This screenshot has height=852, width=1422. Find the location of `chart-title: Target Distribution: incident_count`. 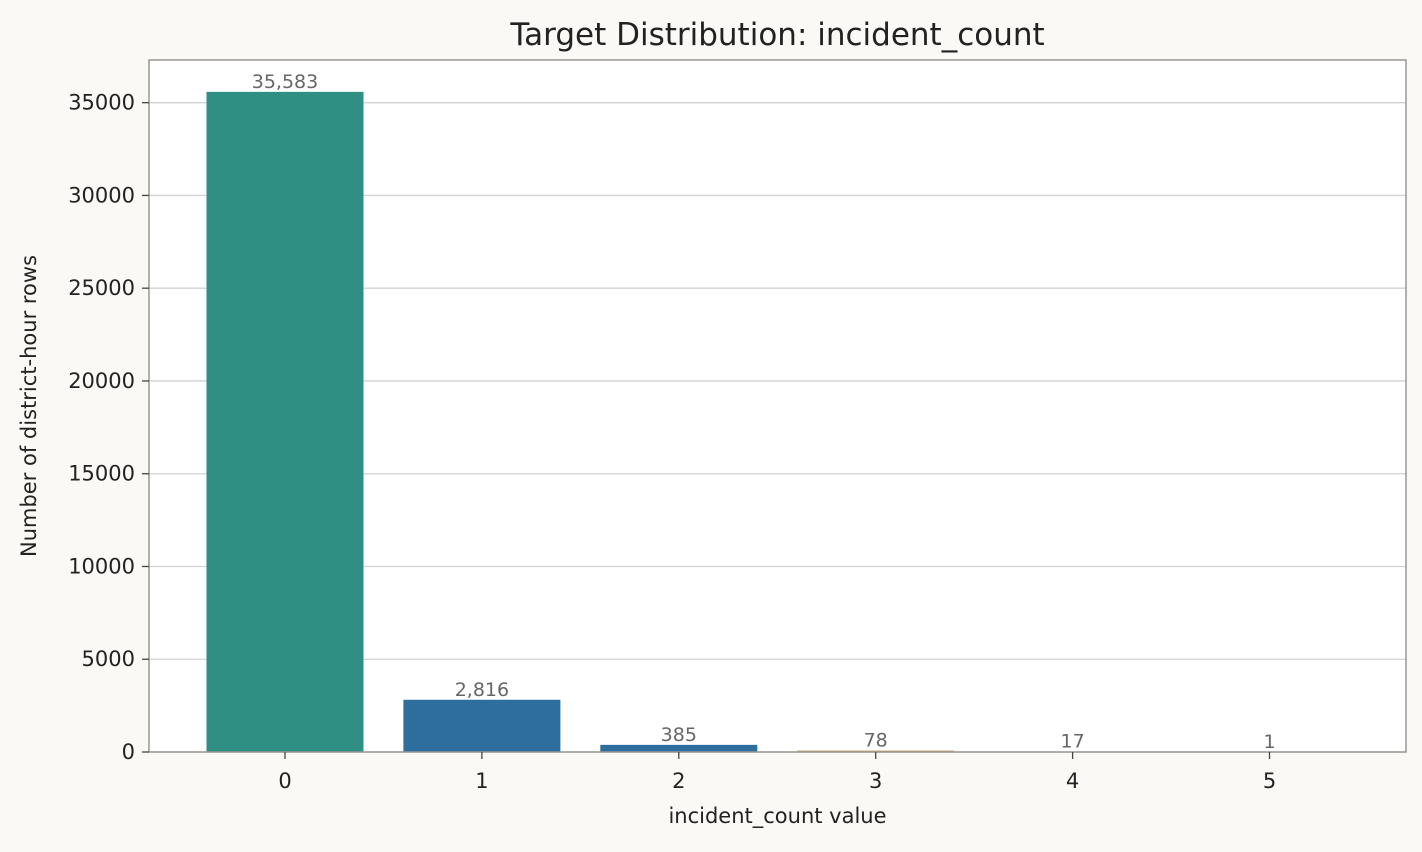

chart-title: Target Distribution: incident_count is located at coordinates (776, 35).